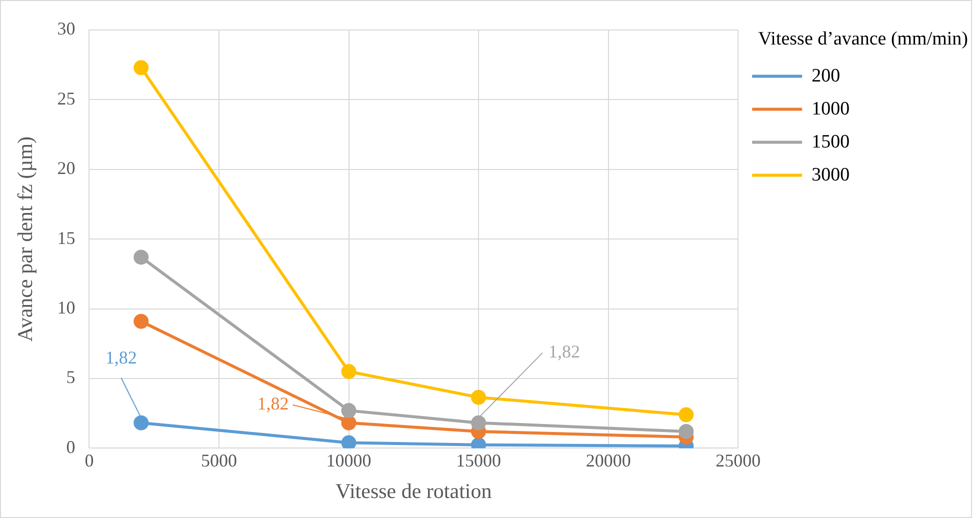 The image size is (973, 519). Describe the element at coordinates (826, 75) in the screenshot. I see `legend-label: 200` at that location.